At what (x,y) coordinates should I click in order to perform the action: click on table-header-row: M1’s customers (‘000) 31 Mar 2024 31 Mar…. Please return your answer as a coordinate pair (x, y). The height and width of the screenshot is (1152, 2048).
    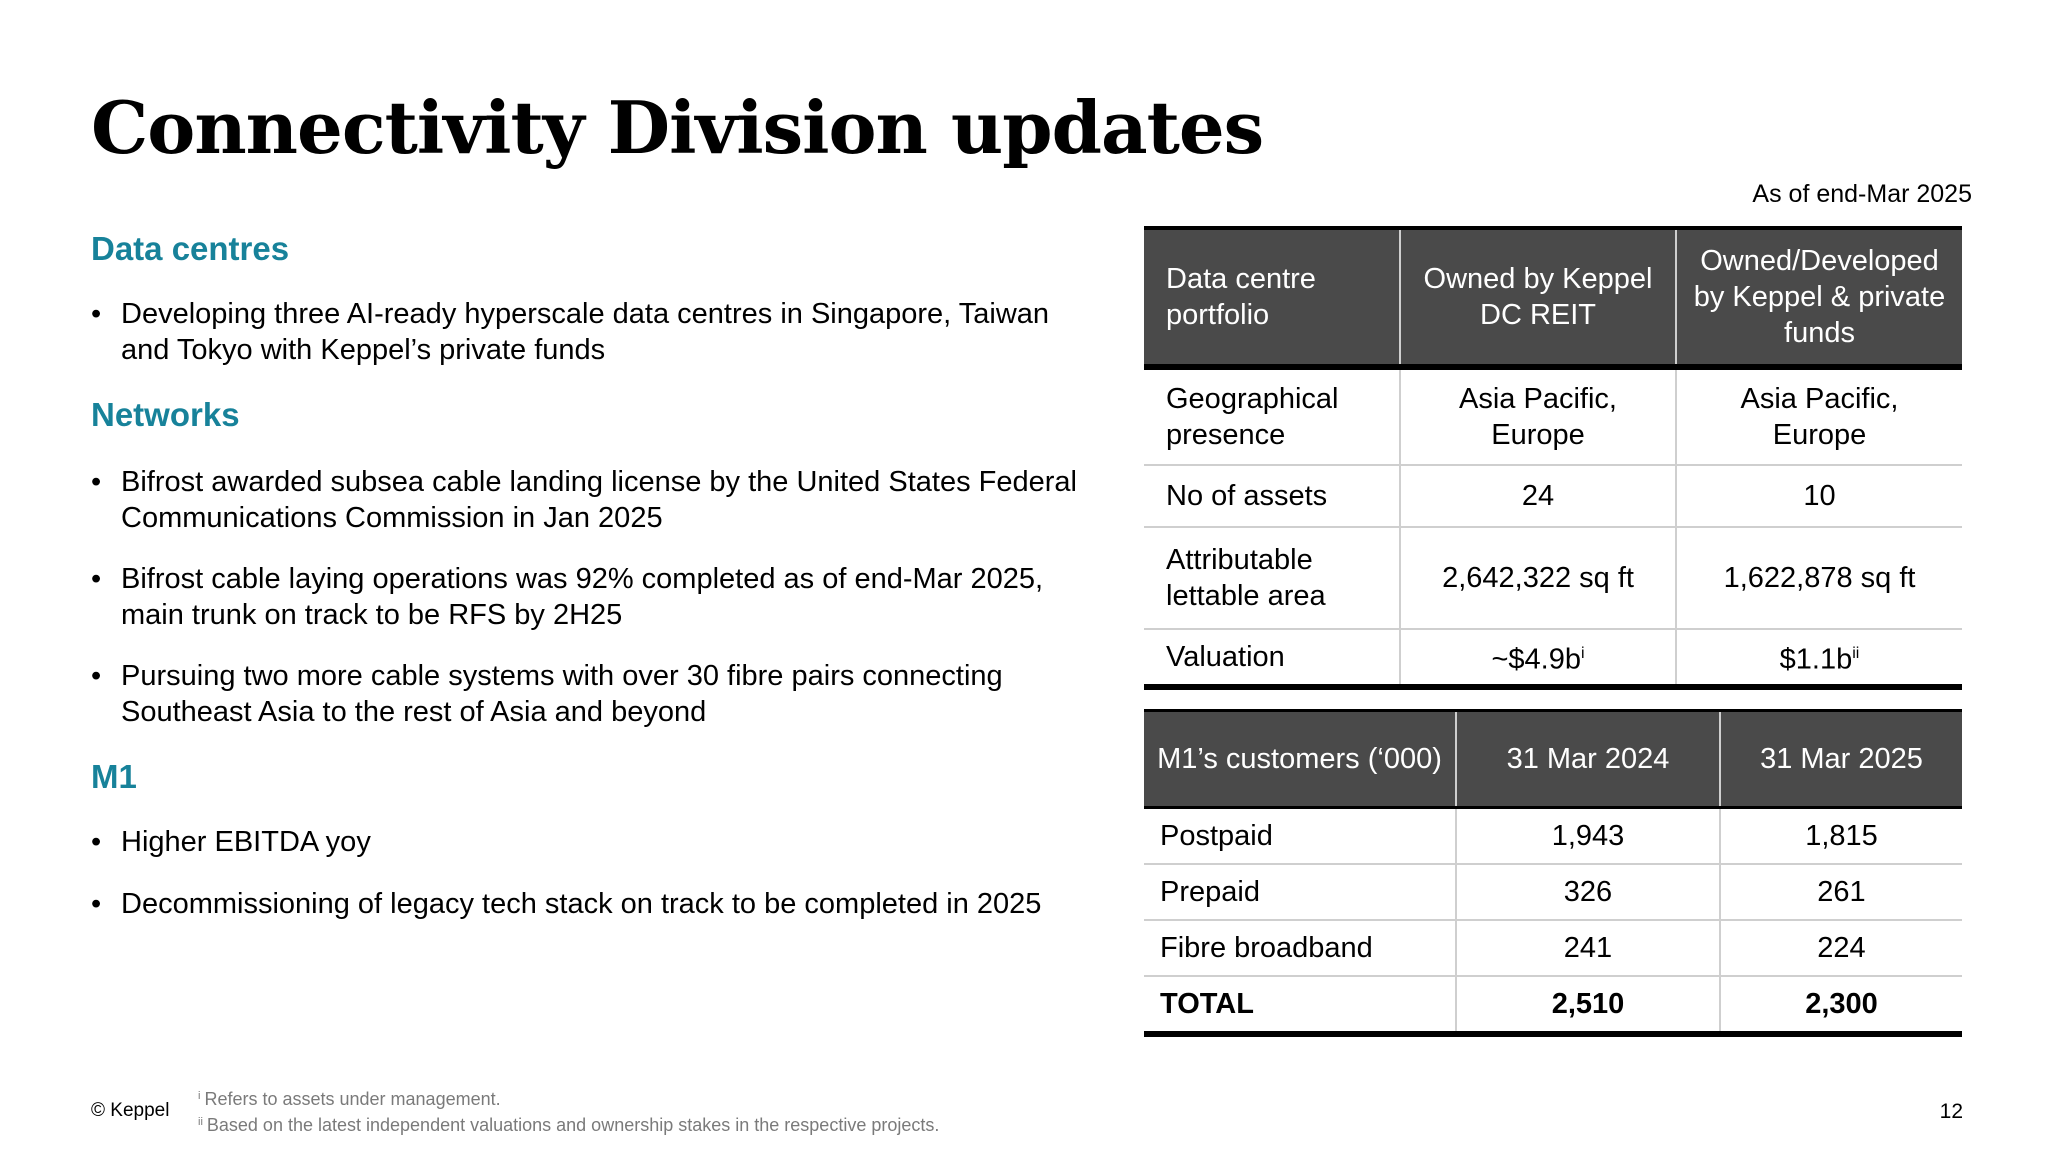
    Looking at the image, I should click on (1553, 759).